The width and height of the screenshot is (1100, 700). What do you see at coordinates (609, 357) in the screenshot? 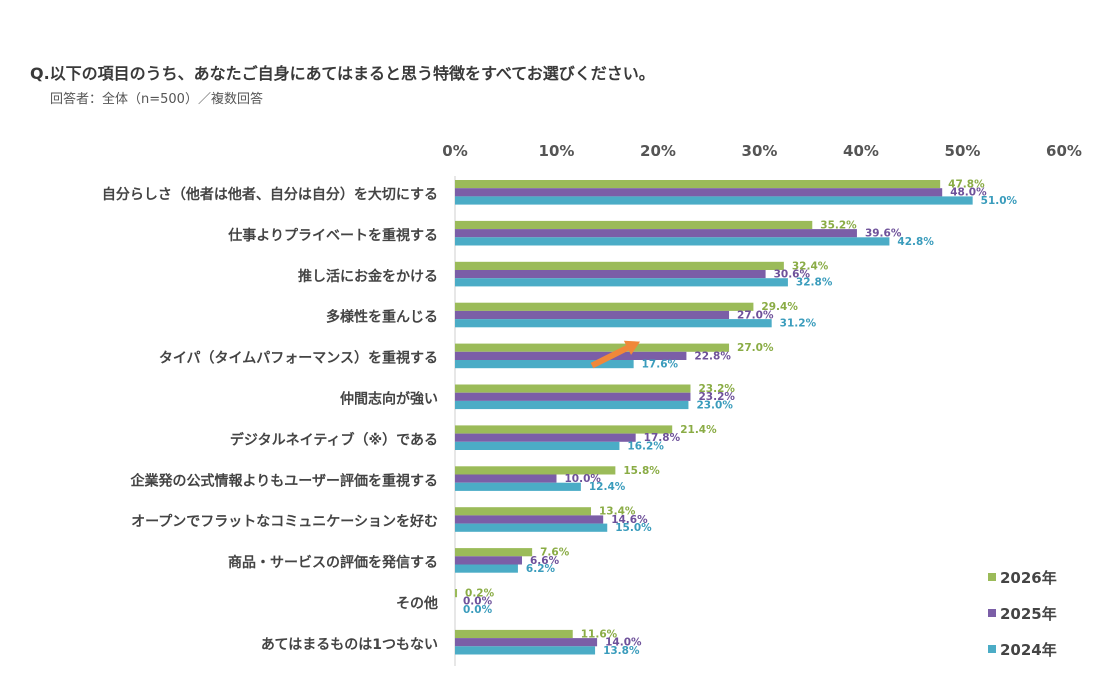
I see `arrow-annotation` at bounding box center [609, 357].